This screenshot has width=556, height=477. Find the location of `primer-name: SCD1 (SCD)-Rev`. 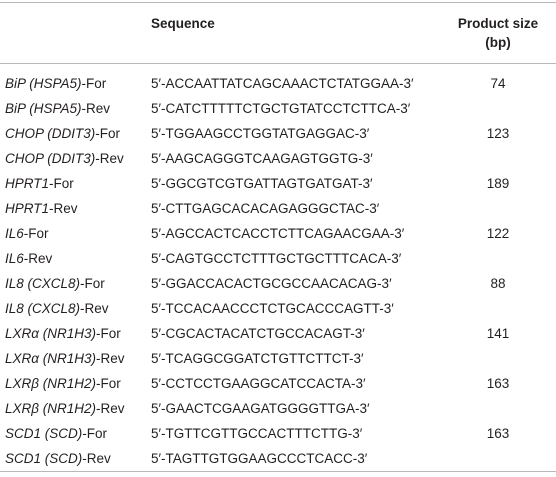

primer-name: SCD1 (SCD)-Rev is located at coordinates (58, 458).